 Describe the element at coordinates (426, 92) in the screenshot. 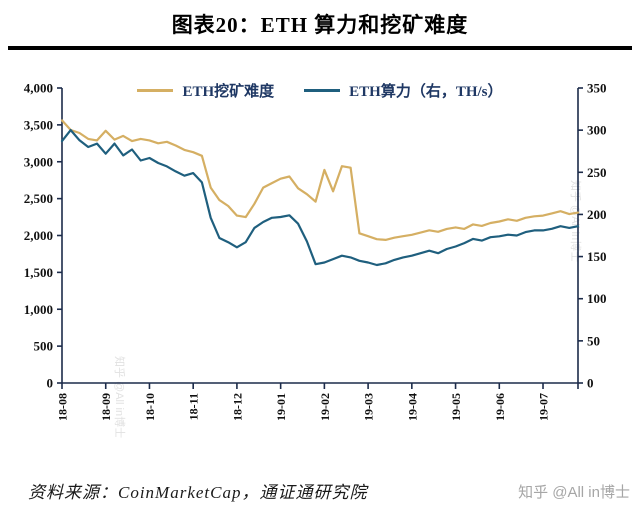

I see `legend-label-hashrate: ETH算力（右，TH/s）` at that location.